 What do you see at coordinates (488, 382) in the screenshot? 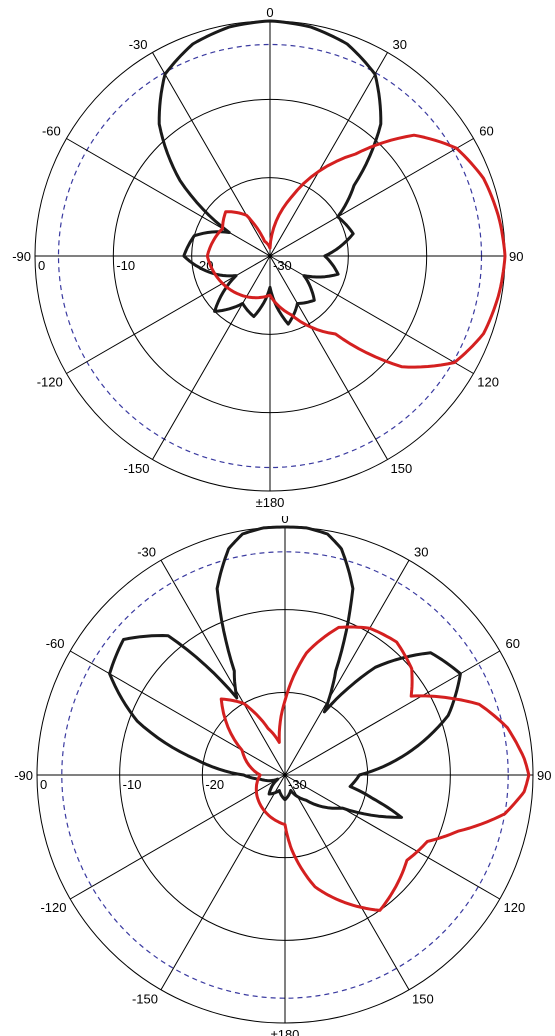
I see `top-angle-tick-label: 120` at bounding box center [488, 382].